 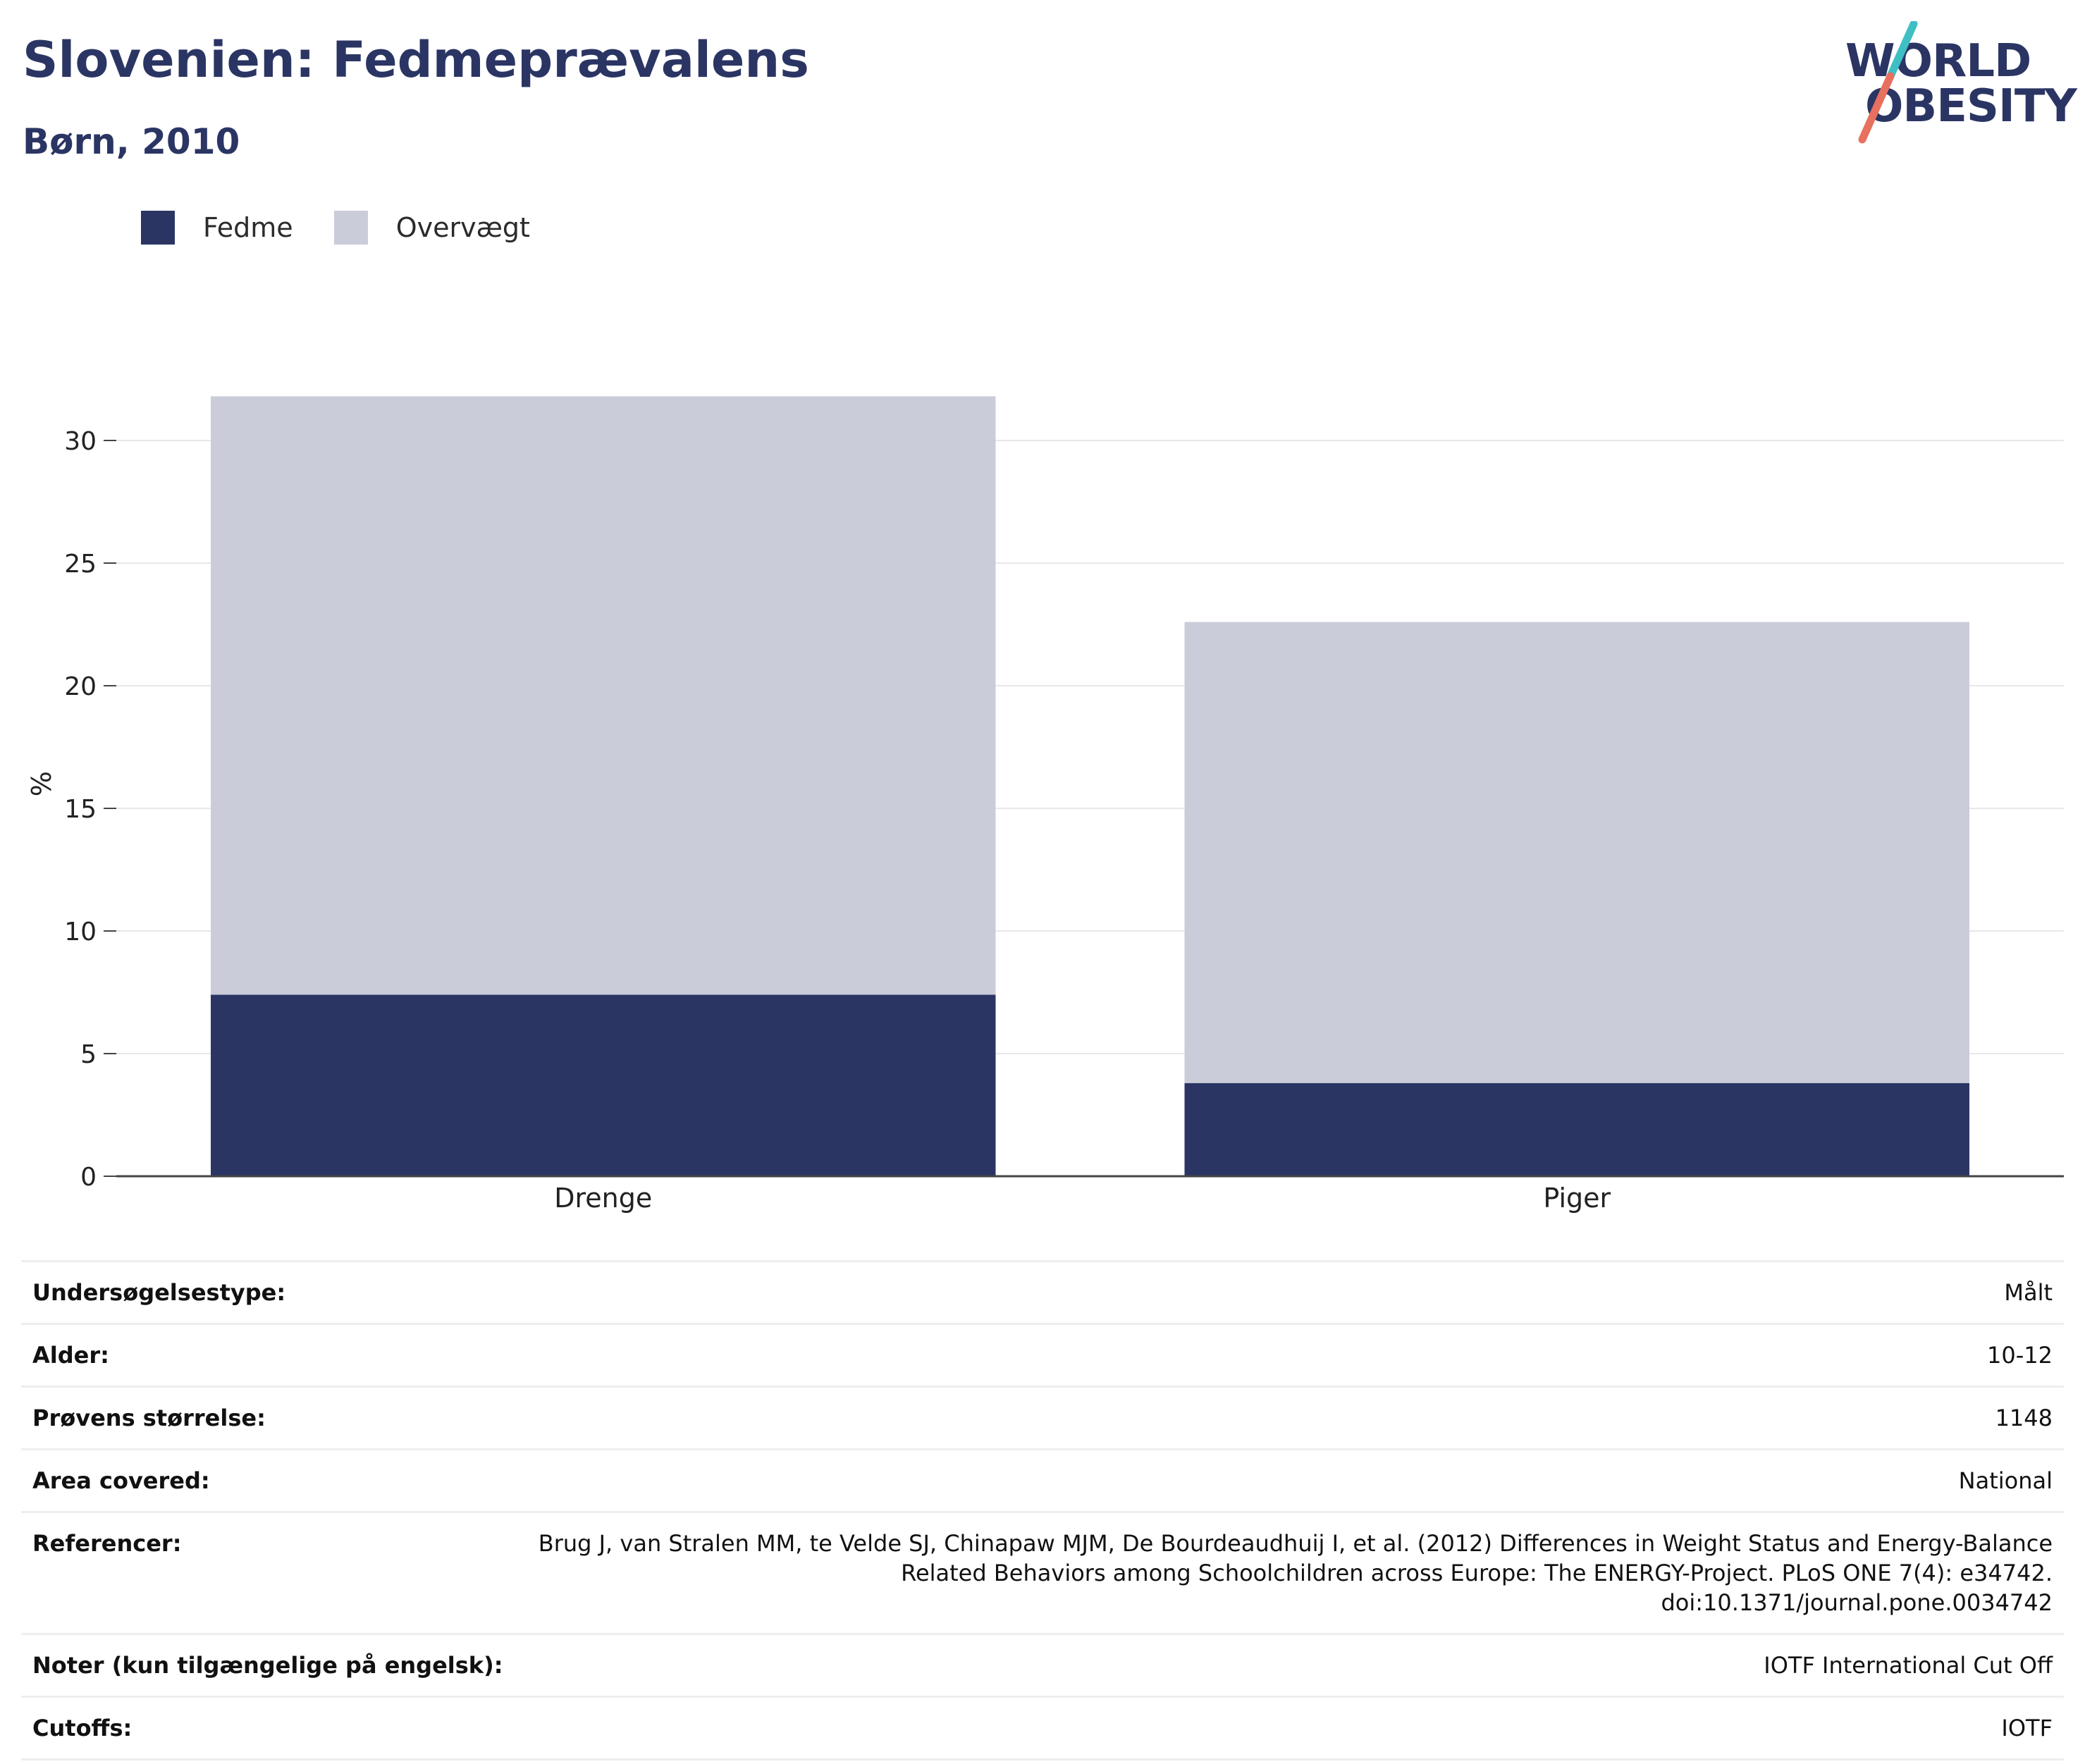 I want to click on legend-item-fedme: Fedme, so click(x=217, y=228).